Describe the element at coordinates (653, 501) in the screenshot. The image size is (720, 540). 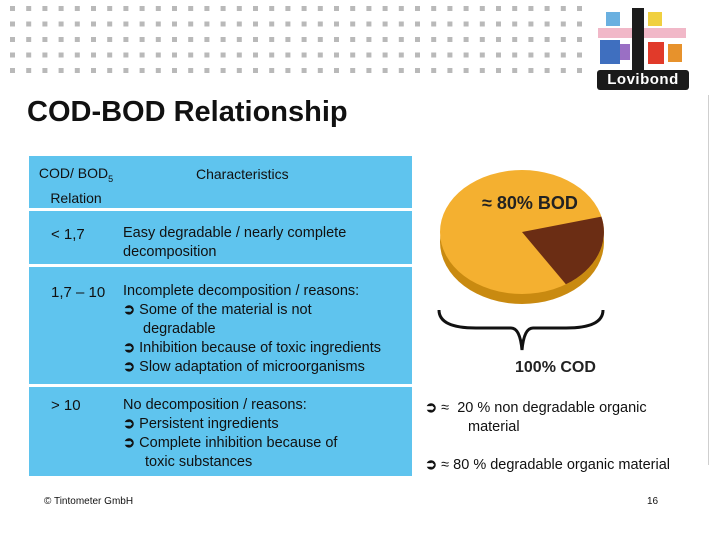
I see `page-number: 16` at that location.